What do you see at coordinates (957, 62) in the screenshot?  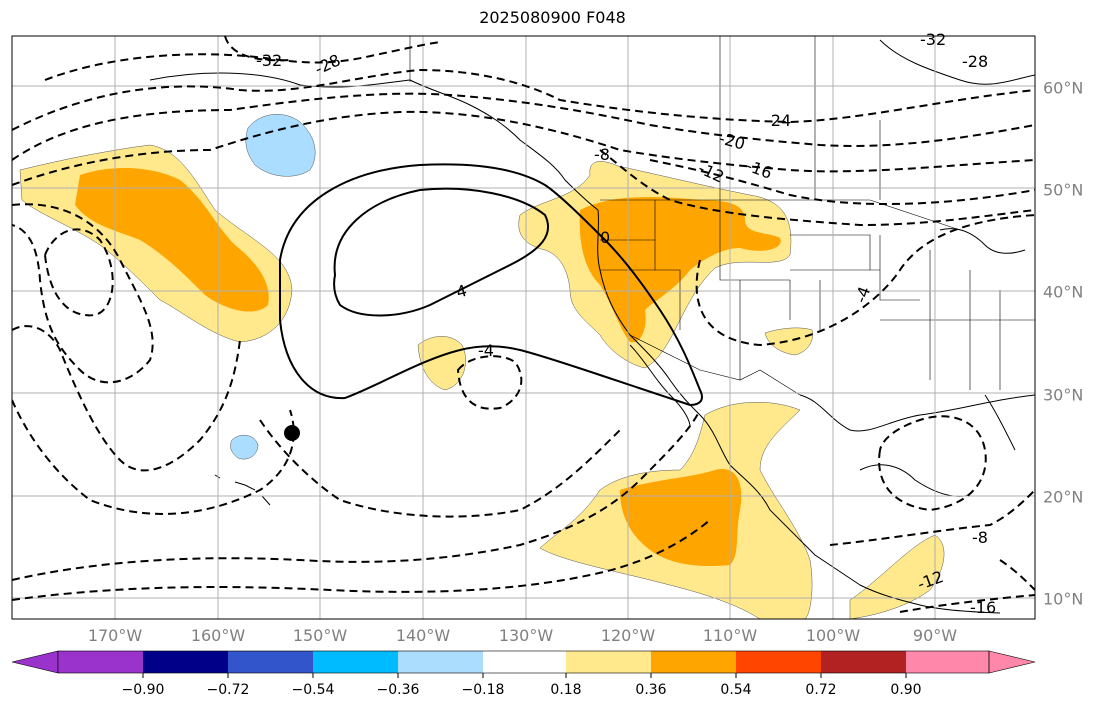 I see `coast-hudson` at bounding box center [957, 62].